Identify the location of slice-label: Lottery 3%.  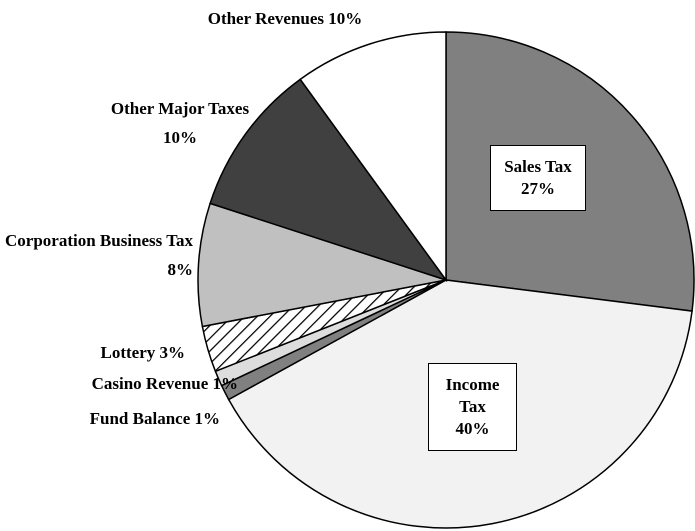
(102, 352).